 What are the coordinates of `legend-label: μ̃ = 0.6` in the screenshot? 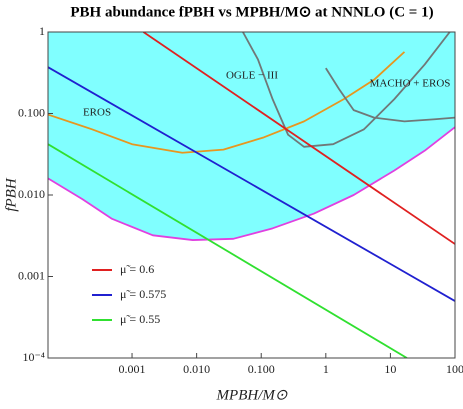 It's located at (137, 269).